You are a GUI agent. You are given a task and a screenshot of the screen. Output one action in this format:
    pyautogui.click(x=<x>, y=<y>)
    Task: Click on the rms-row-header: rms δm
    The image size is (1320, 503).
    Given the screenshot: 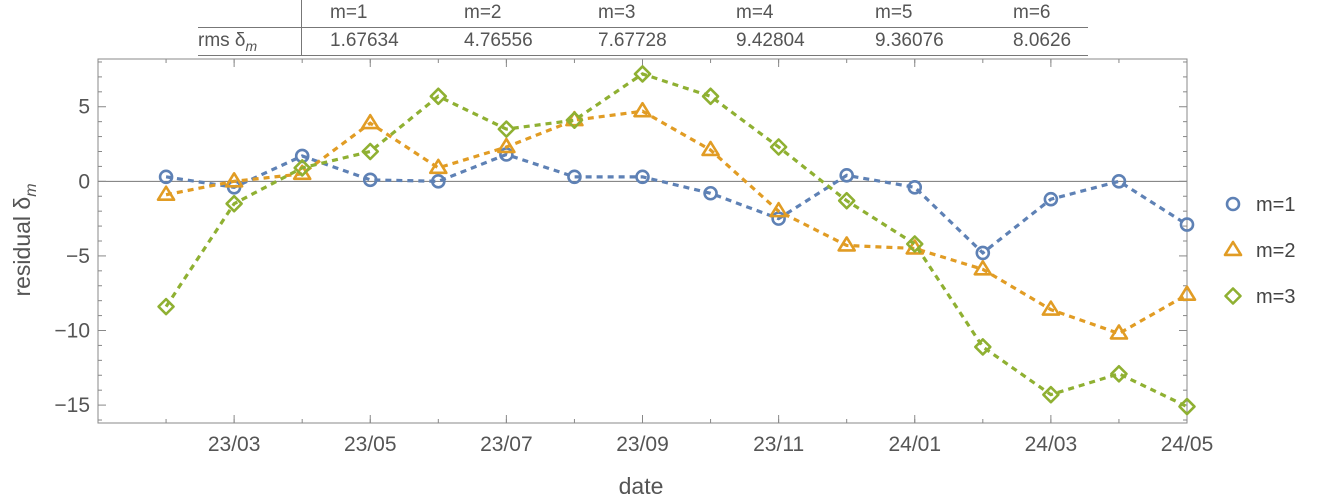 What is the action you would take?
    pyautogui.click(x=227, y=42)
    